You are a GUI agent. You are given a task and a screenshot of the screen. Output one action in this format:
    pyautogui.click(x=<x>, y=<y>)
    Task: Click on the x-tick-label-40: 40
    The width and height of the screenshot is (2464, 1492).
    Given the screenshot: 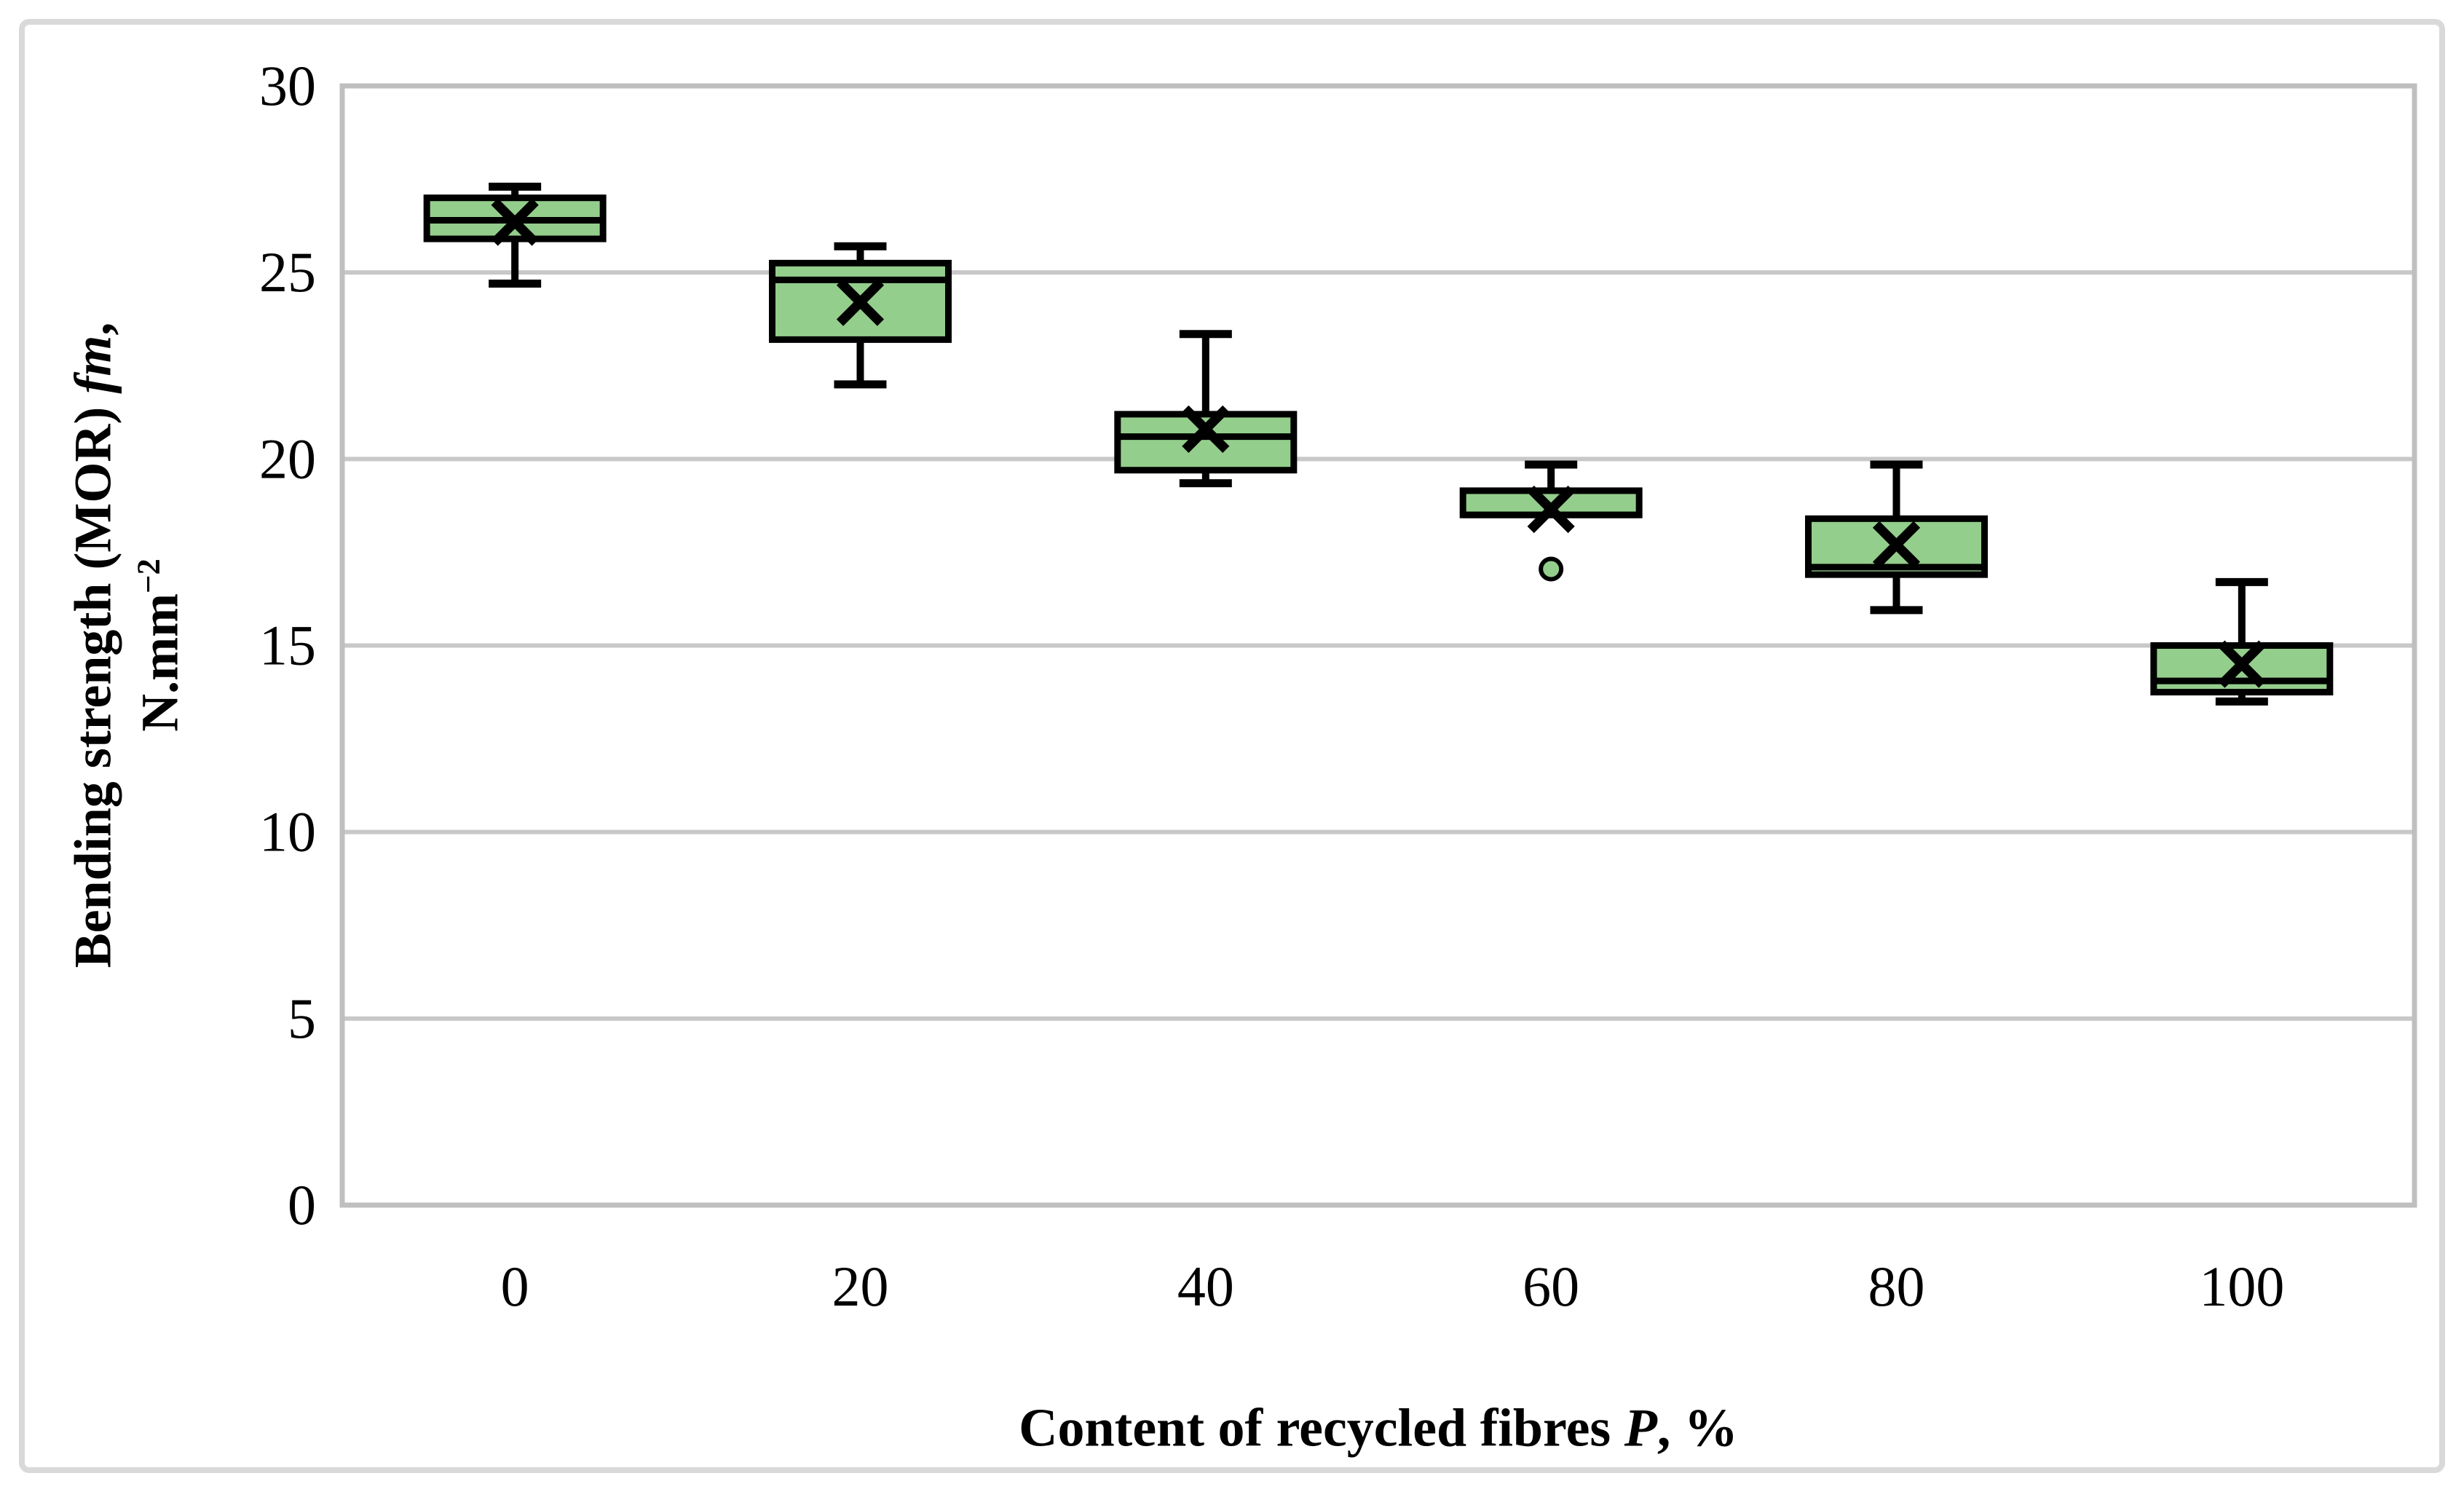 What is the action you would take?
    pyautogui.click(x=1205, y=1287)
    